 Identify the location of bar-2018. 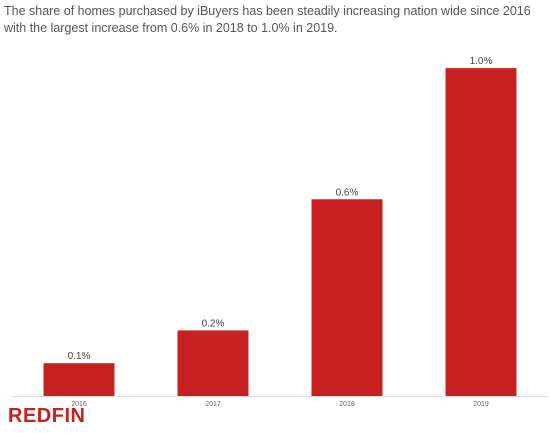
(347, 297).